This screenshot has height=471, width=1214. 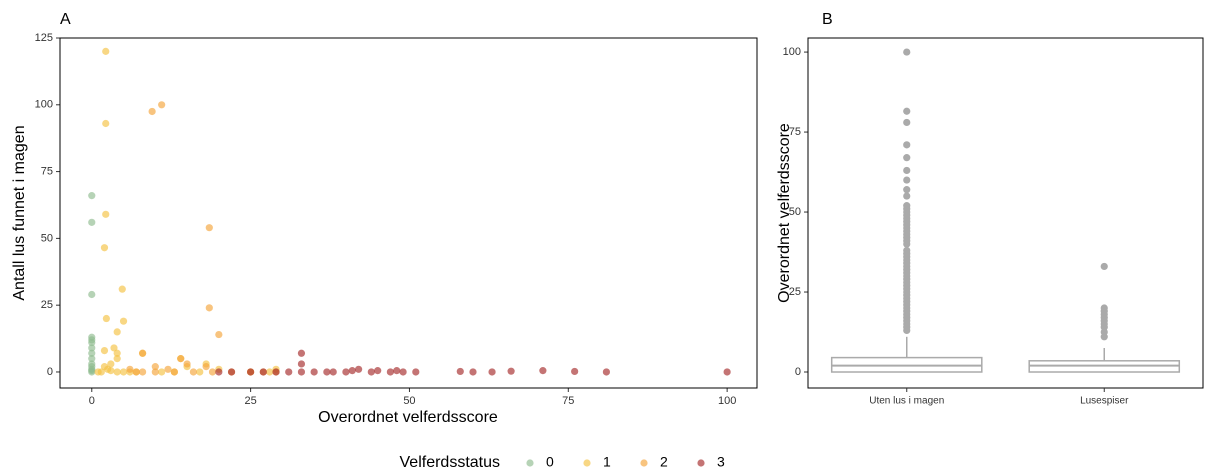 I want to click on y-tick-label: 25, so click(x=47, y=305).